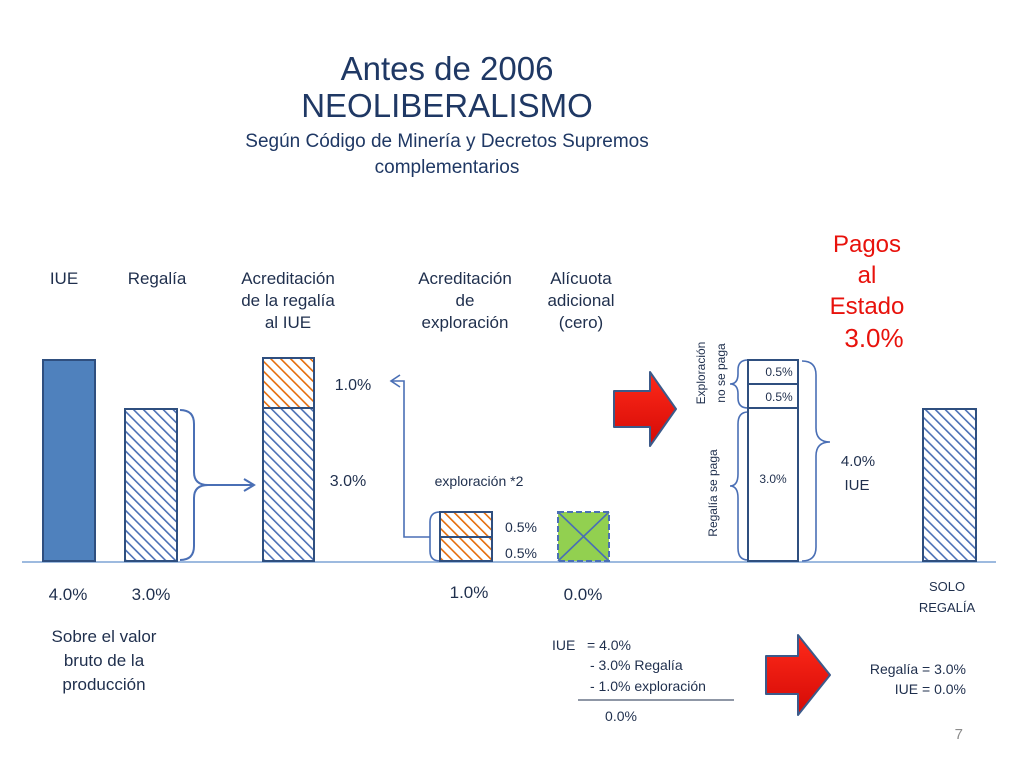 This screenshot has height=768, width=1024. Describe the element at coordinates (591, 645) in the screenshot. I see `calc-line1: IUE = 4.0%` at that location.